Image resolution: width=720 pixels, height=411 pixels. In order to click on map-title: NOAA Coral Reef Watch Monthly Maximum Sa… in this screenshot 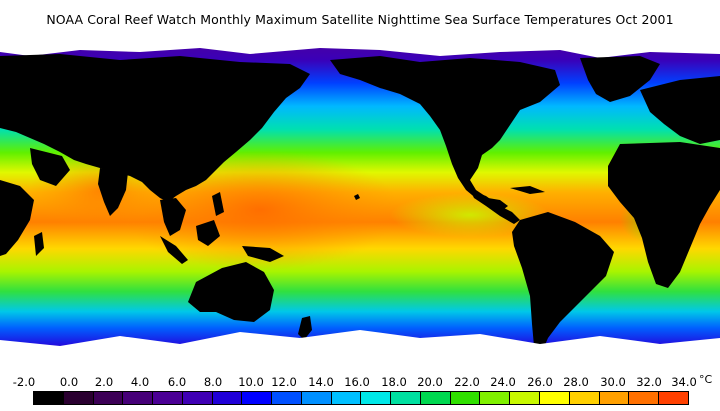, I will do `click(360, 19)`.